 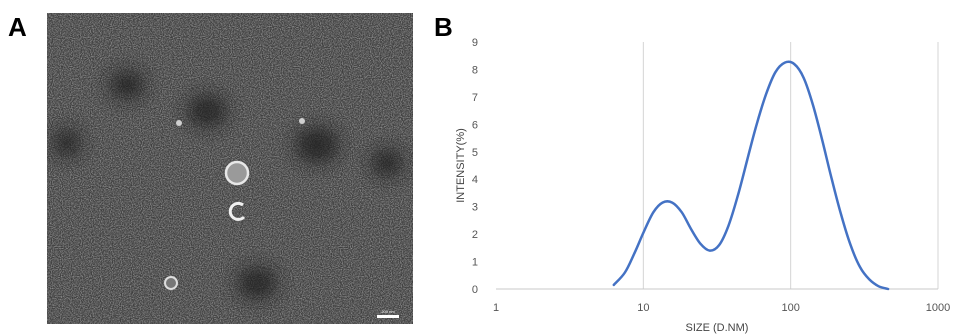 I want to click on panel-b-label: B, so click(x=443, y=27).